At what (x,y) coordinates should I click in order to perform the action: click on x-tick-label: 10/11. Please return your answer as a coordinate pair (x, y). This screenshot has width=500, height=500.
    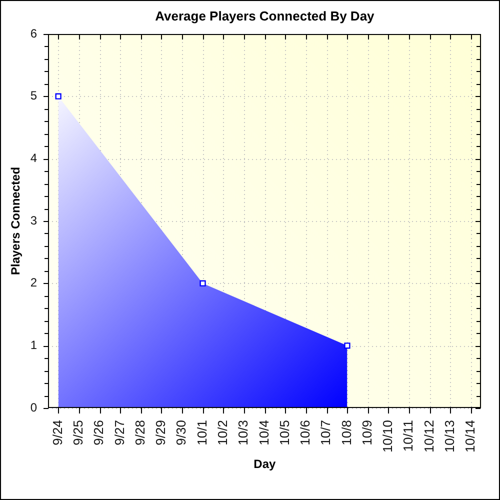
    Looking at the image, I should click on (408, 436).